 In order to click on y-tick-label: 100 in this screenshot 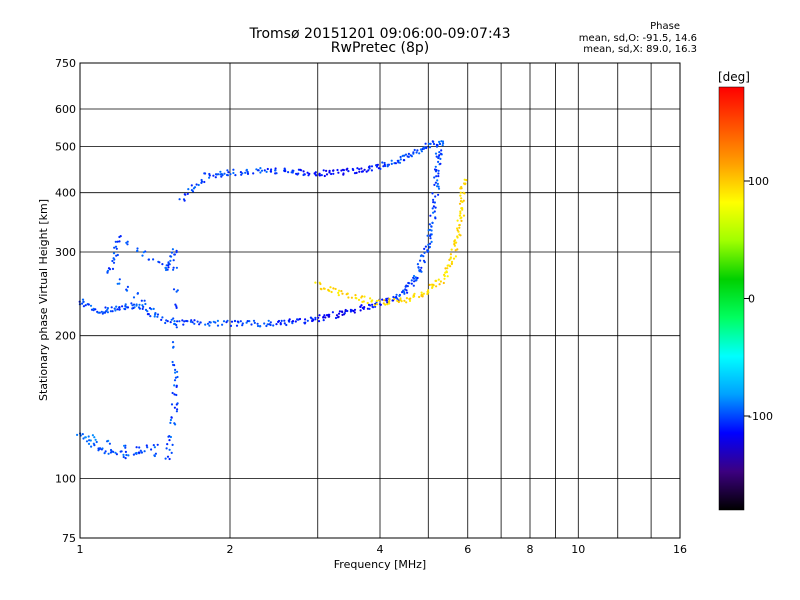, I will do `click(65, 479)`.